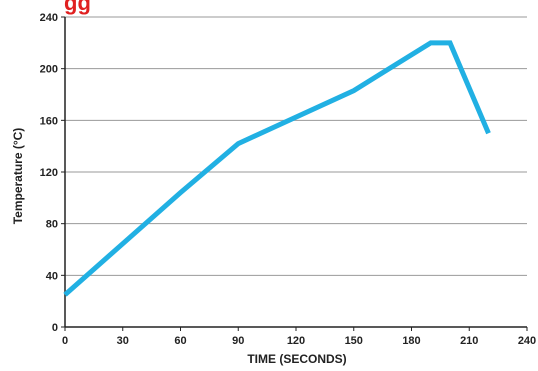 This screenshot has width=538, height=371. I want to click on x-tick-labels: 0 30 60 90 120 150 180 210 240, so click(299, 341).